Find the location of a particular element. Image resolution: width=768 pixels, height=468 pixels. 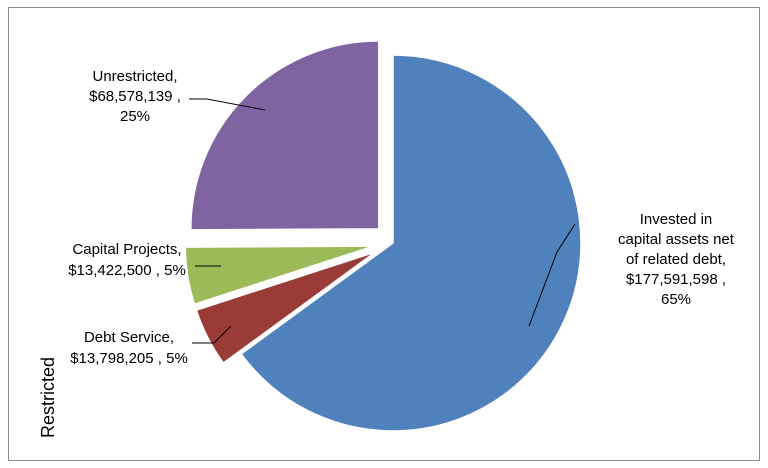

pie-slice-capital-projects is located at coordinates (279, 275).